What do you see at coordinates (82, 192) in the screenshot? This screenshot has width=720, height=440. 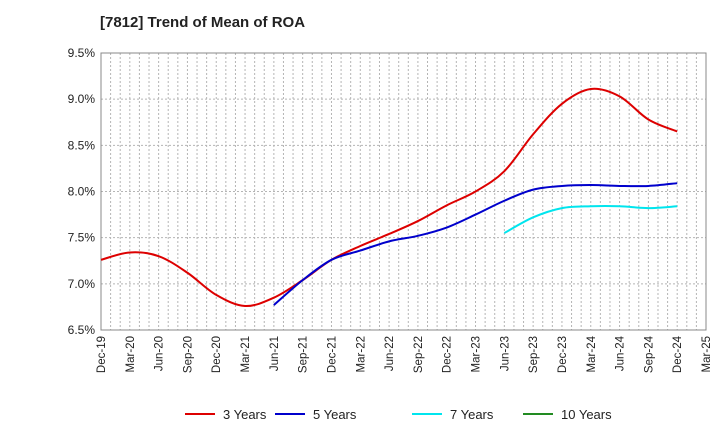 I see `y-tick-label: 8.0%` at bounding box center [82, 192].